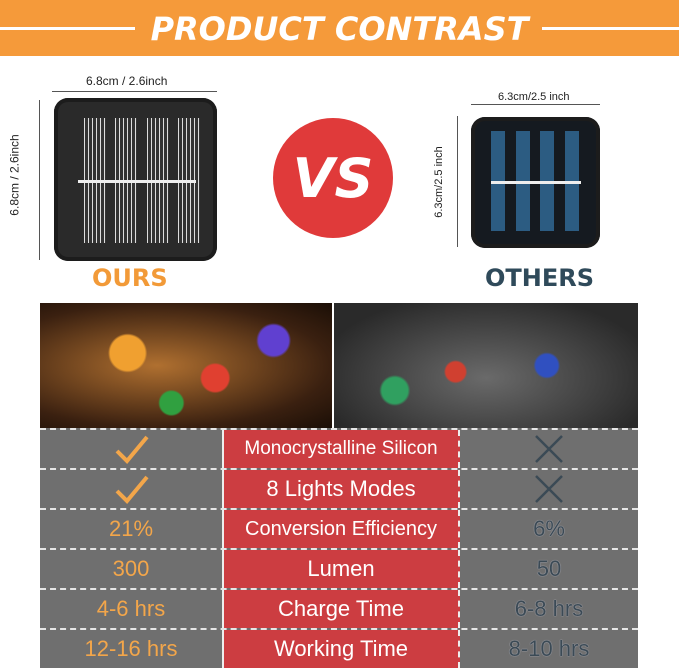 This screenshot has width=679, height=668. What do you see at coordinates (135, 179) in the screenshot?
I see `ours-solar-panel` at bounding box center [135, 179].